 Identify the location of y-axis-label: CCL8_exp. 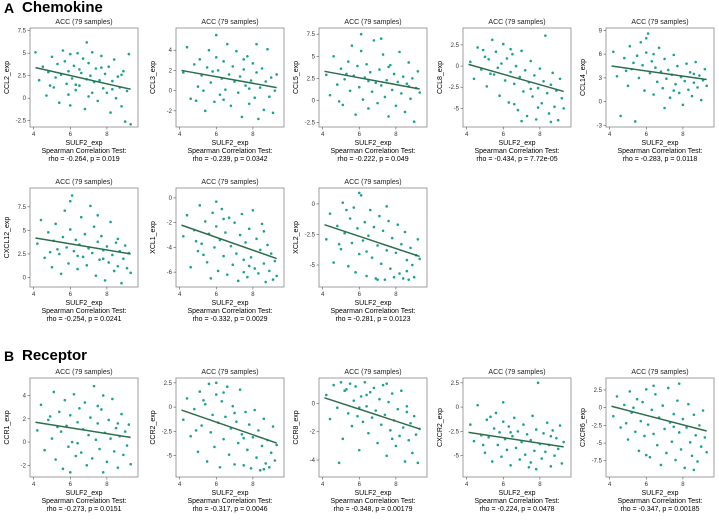
(440, 77).